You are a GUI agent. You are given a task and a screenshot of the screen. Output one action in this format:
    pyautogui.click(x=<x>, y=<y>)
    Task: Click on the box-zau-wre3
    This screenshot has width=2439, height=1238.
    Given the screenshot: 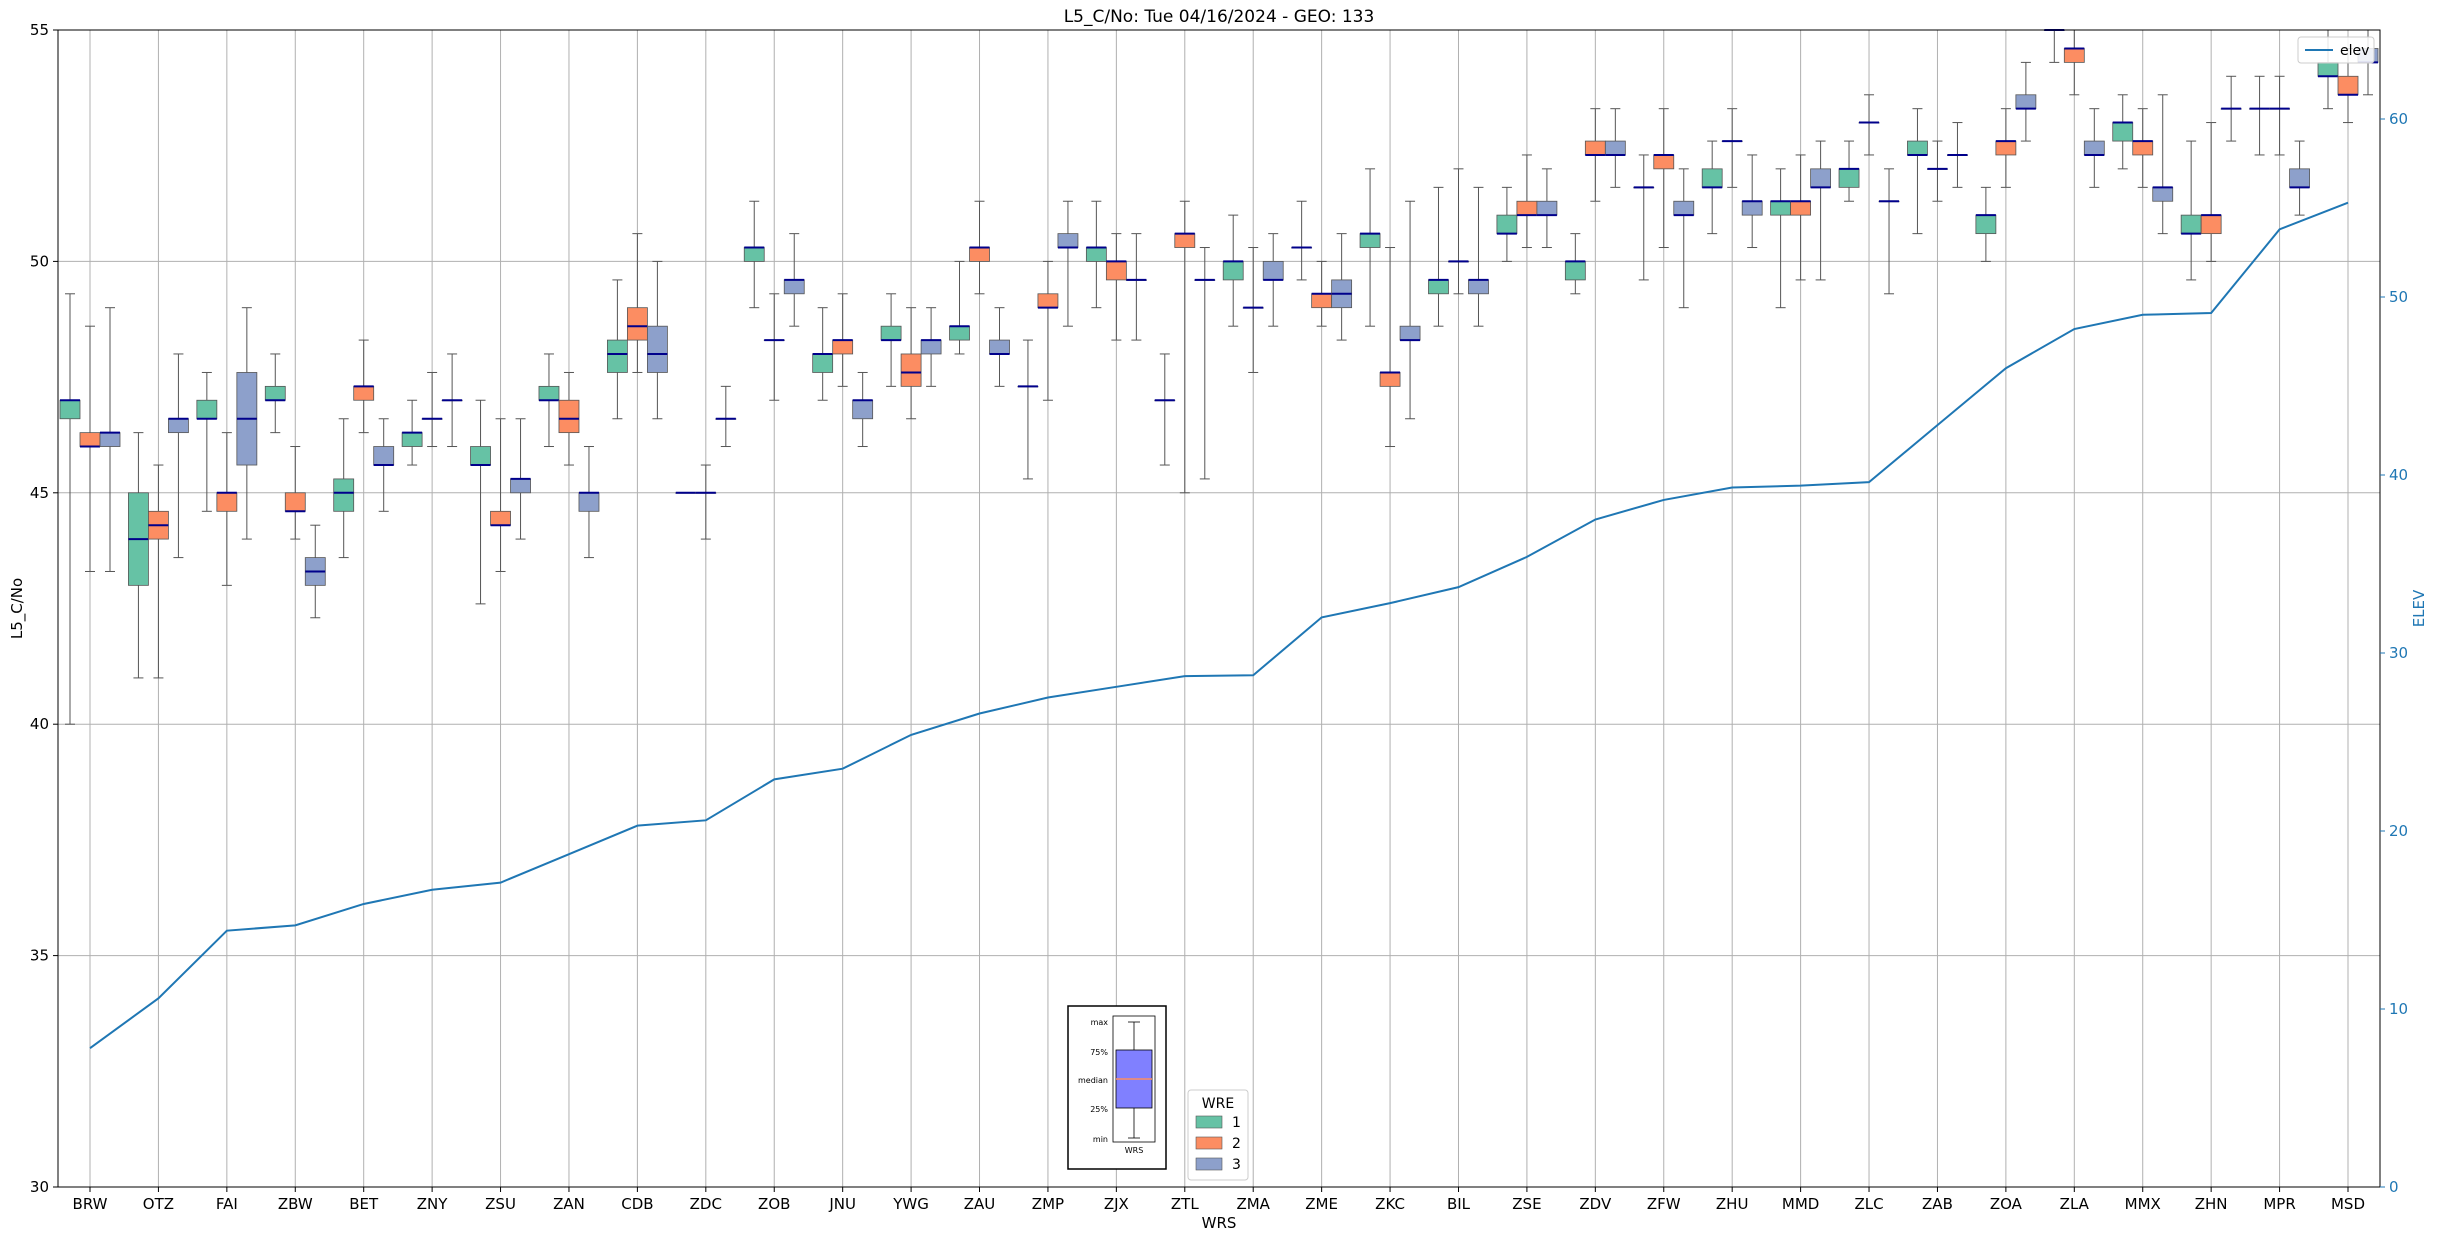 What is the action you would take?
    pyautogui.click(x=999, y=347)
    